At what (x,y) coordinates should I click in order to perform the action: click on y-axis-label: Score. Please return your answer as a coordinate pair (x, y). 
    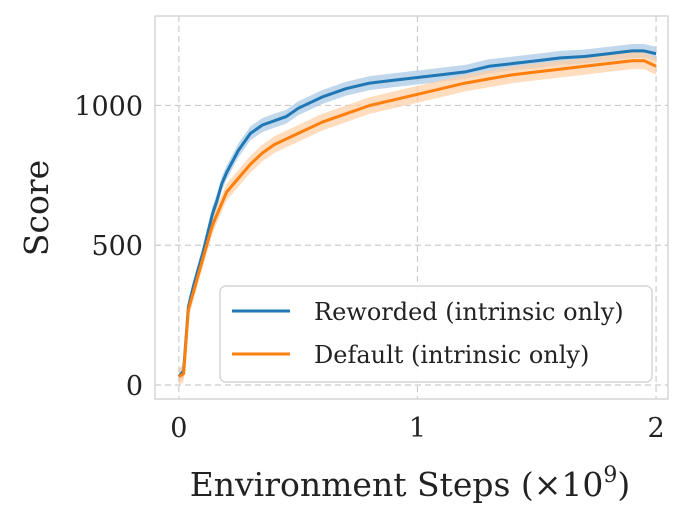
    Looking at the image, I should click on (36, 208).